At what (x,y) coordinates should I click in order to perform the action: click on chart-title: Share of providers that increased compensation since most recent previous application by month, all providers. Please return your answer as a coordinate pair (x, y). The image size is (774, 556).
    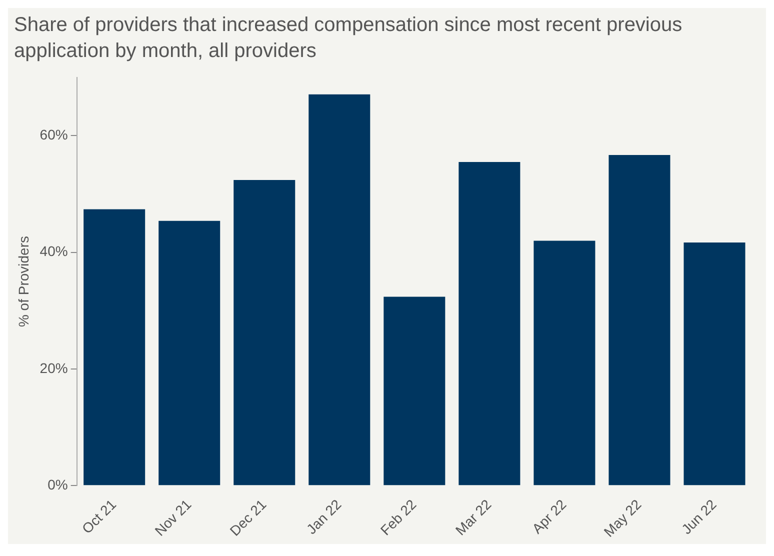
    Looking at the image, I should click on (348, 38).